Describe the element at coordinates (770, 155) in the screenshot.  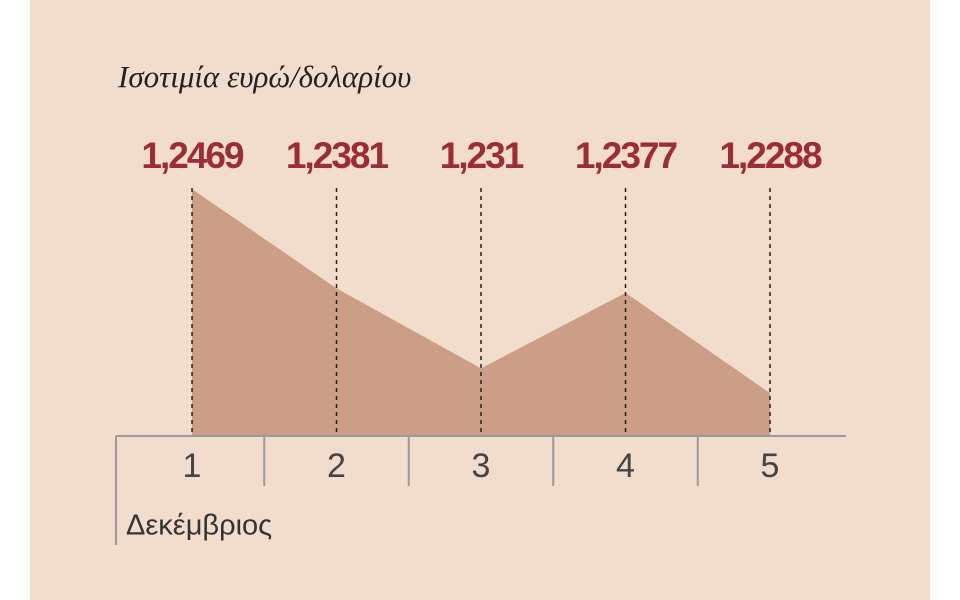
I see `value-label: 1,2288` at that location.